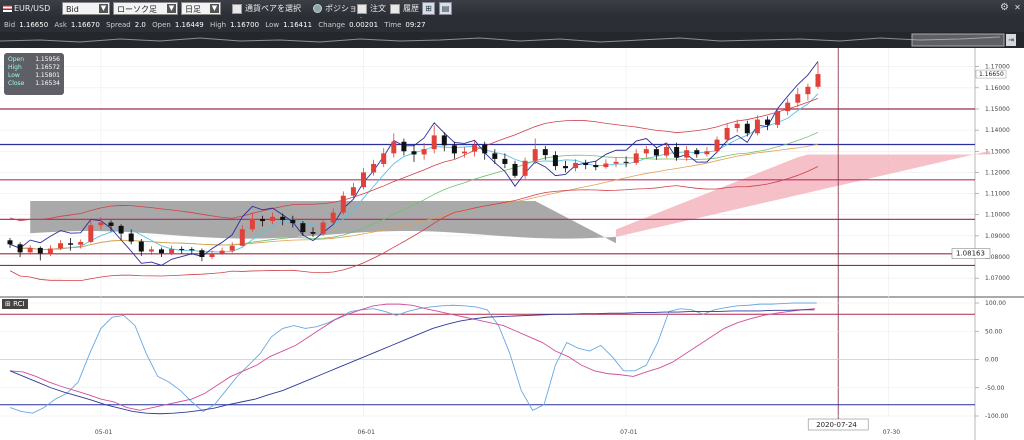  What do you see at coordinates (16, 83) in the screenshot?
I see `ohlc-close-label: Close` at bounding box center [16, 83].